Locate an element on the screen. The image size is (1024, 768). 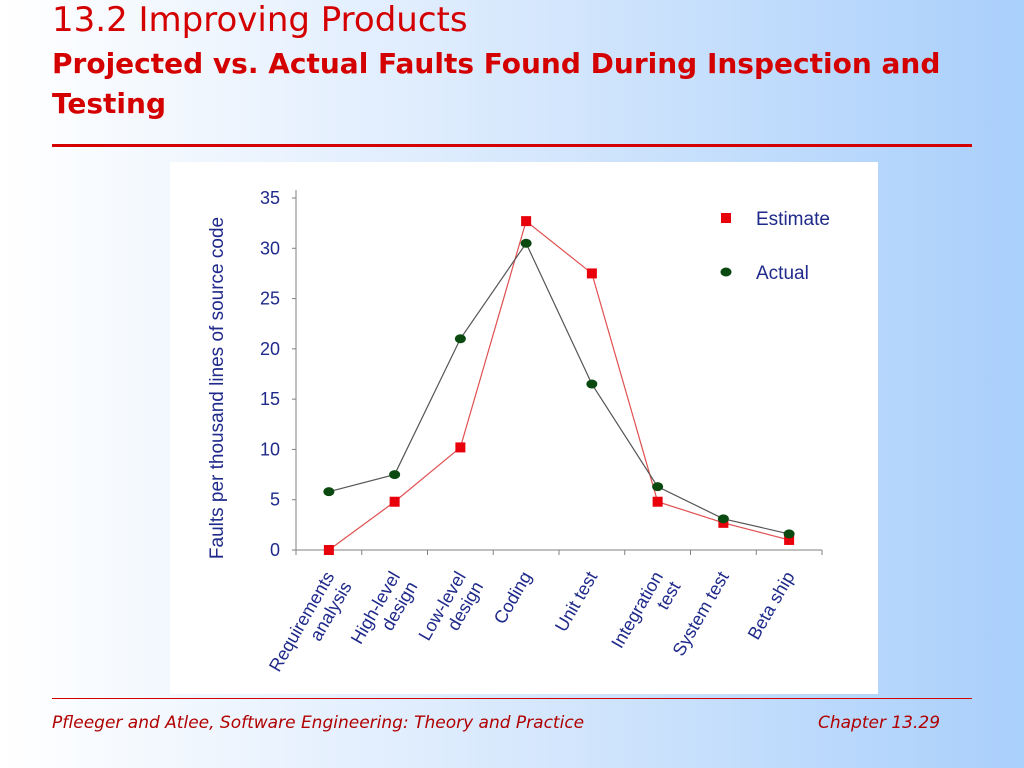
y-tick-label: 35 is located at coordinates (270, 198).